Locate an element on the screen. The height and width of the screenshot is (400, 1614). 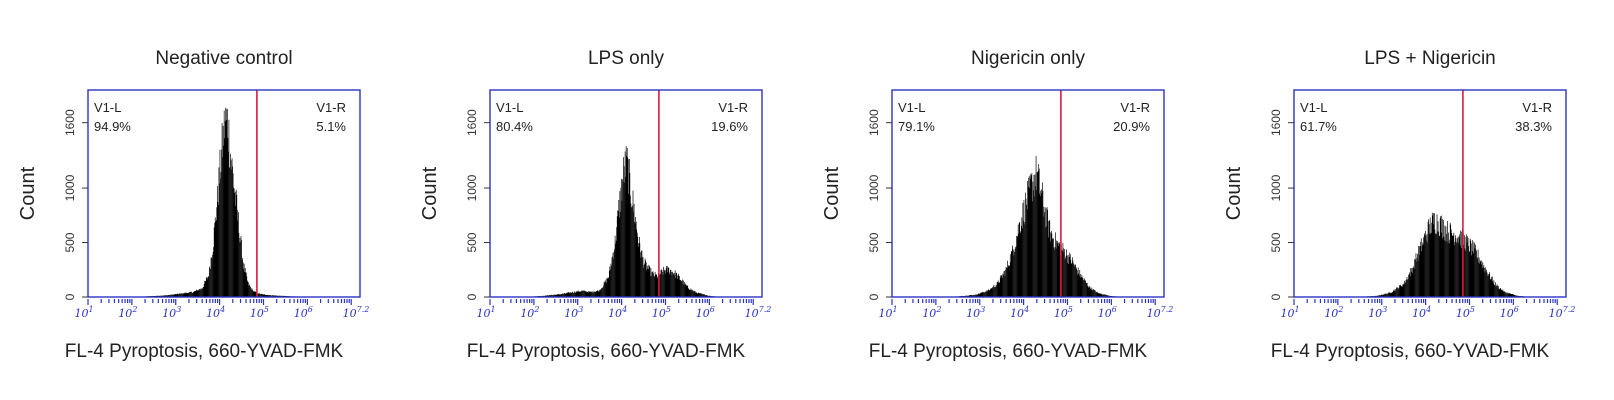
x-tick-exp: 5 is located at coordinates (266, 309).